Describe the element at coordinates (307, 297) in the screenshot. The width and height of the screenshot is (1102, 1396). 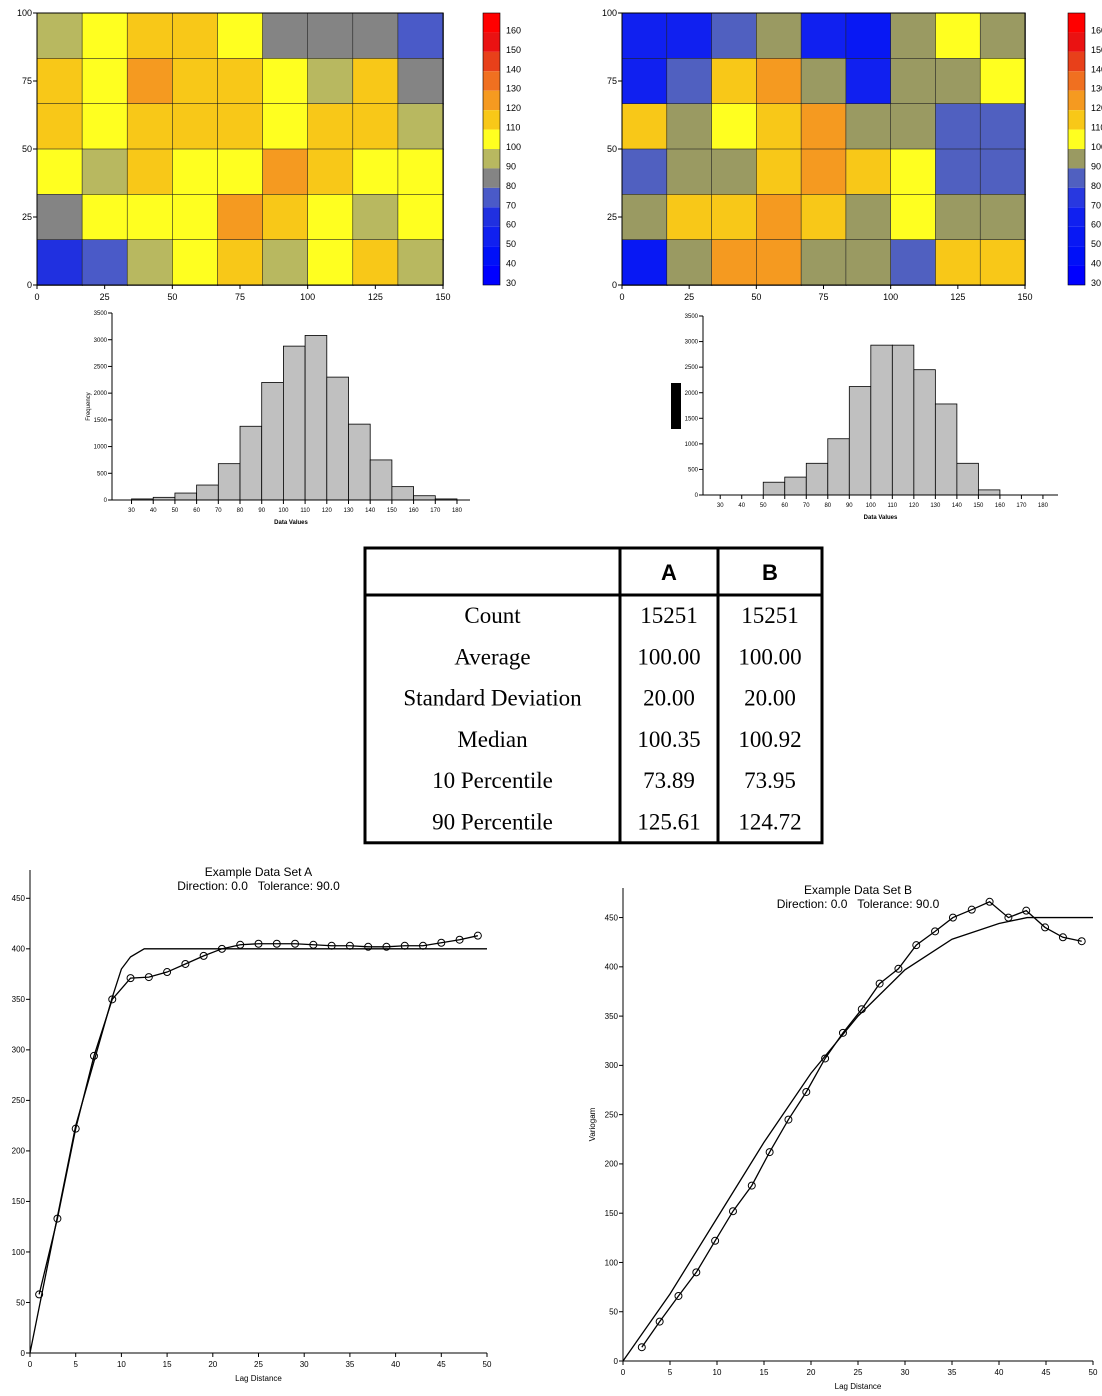
I see `x-tick-label: 100` at that location.